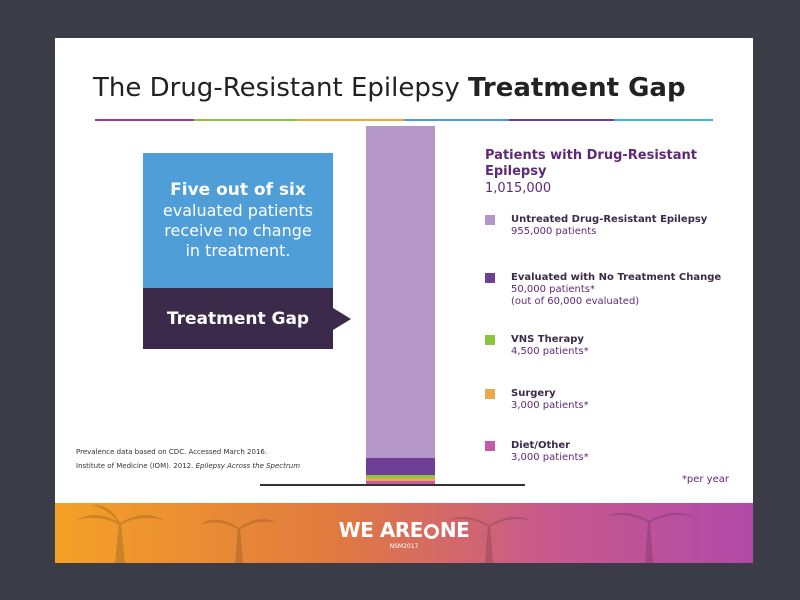 The image size is (800, 600). Describe the element at coordinates (550, 351) in the screenshot. I see `legend-detail: 4,500 patients*` at that location.